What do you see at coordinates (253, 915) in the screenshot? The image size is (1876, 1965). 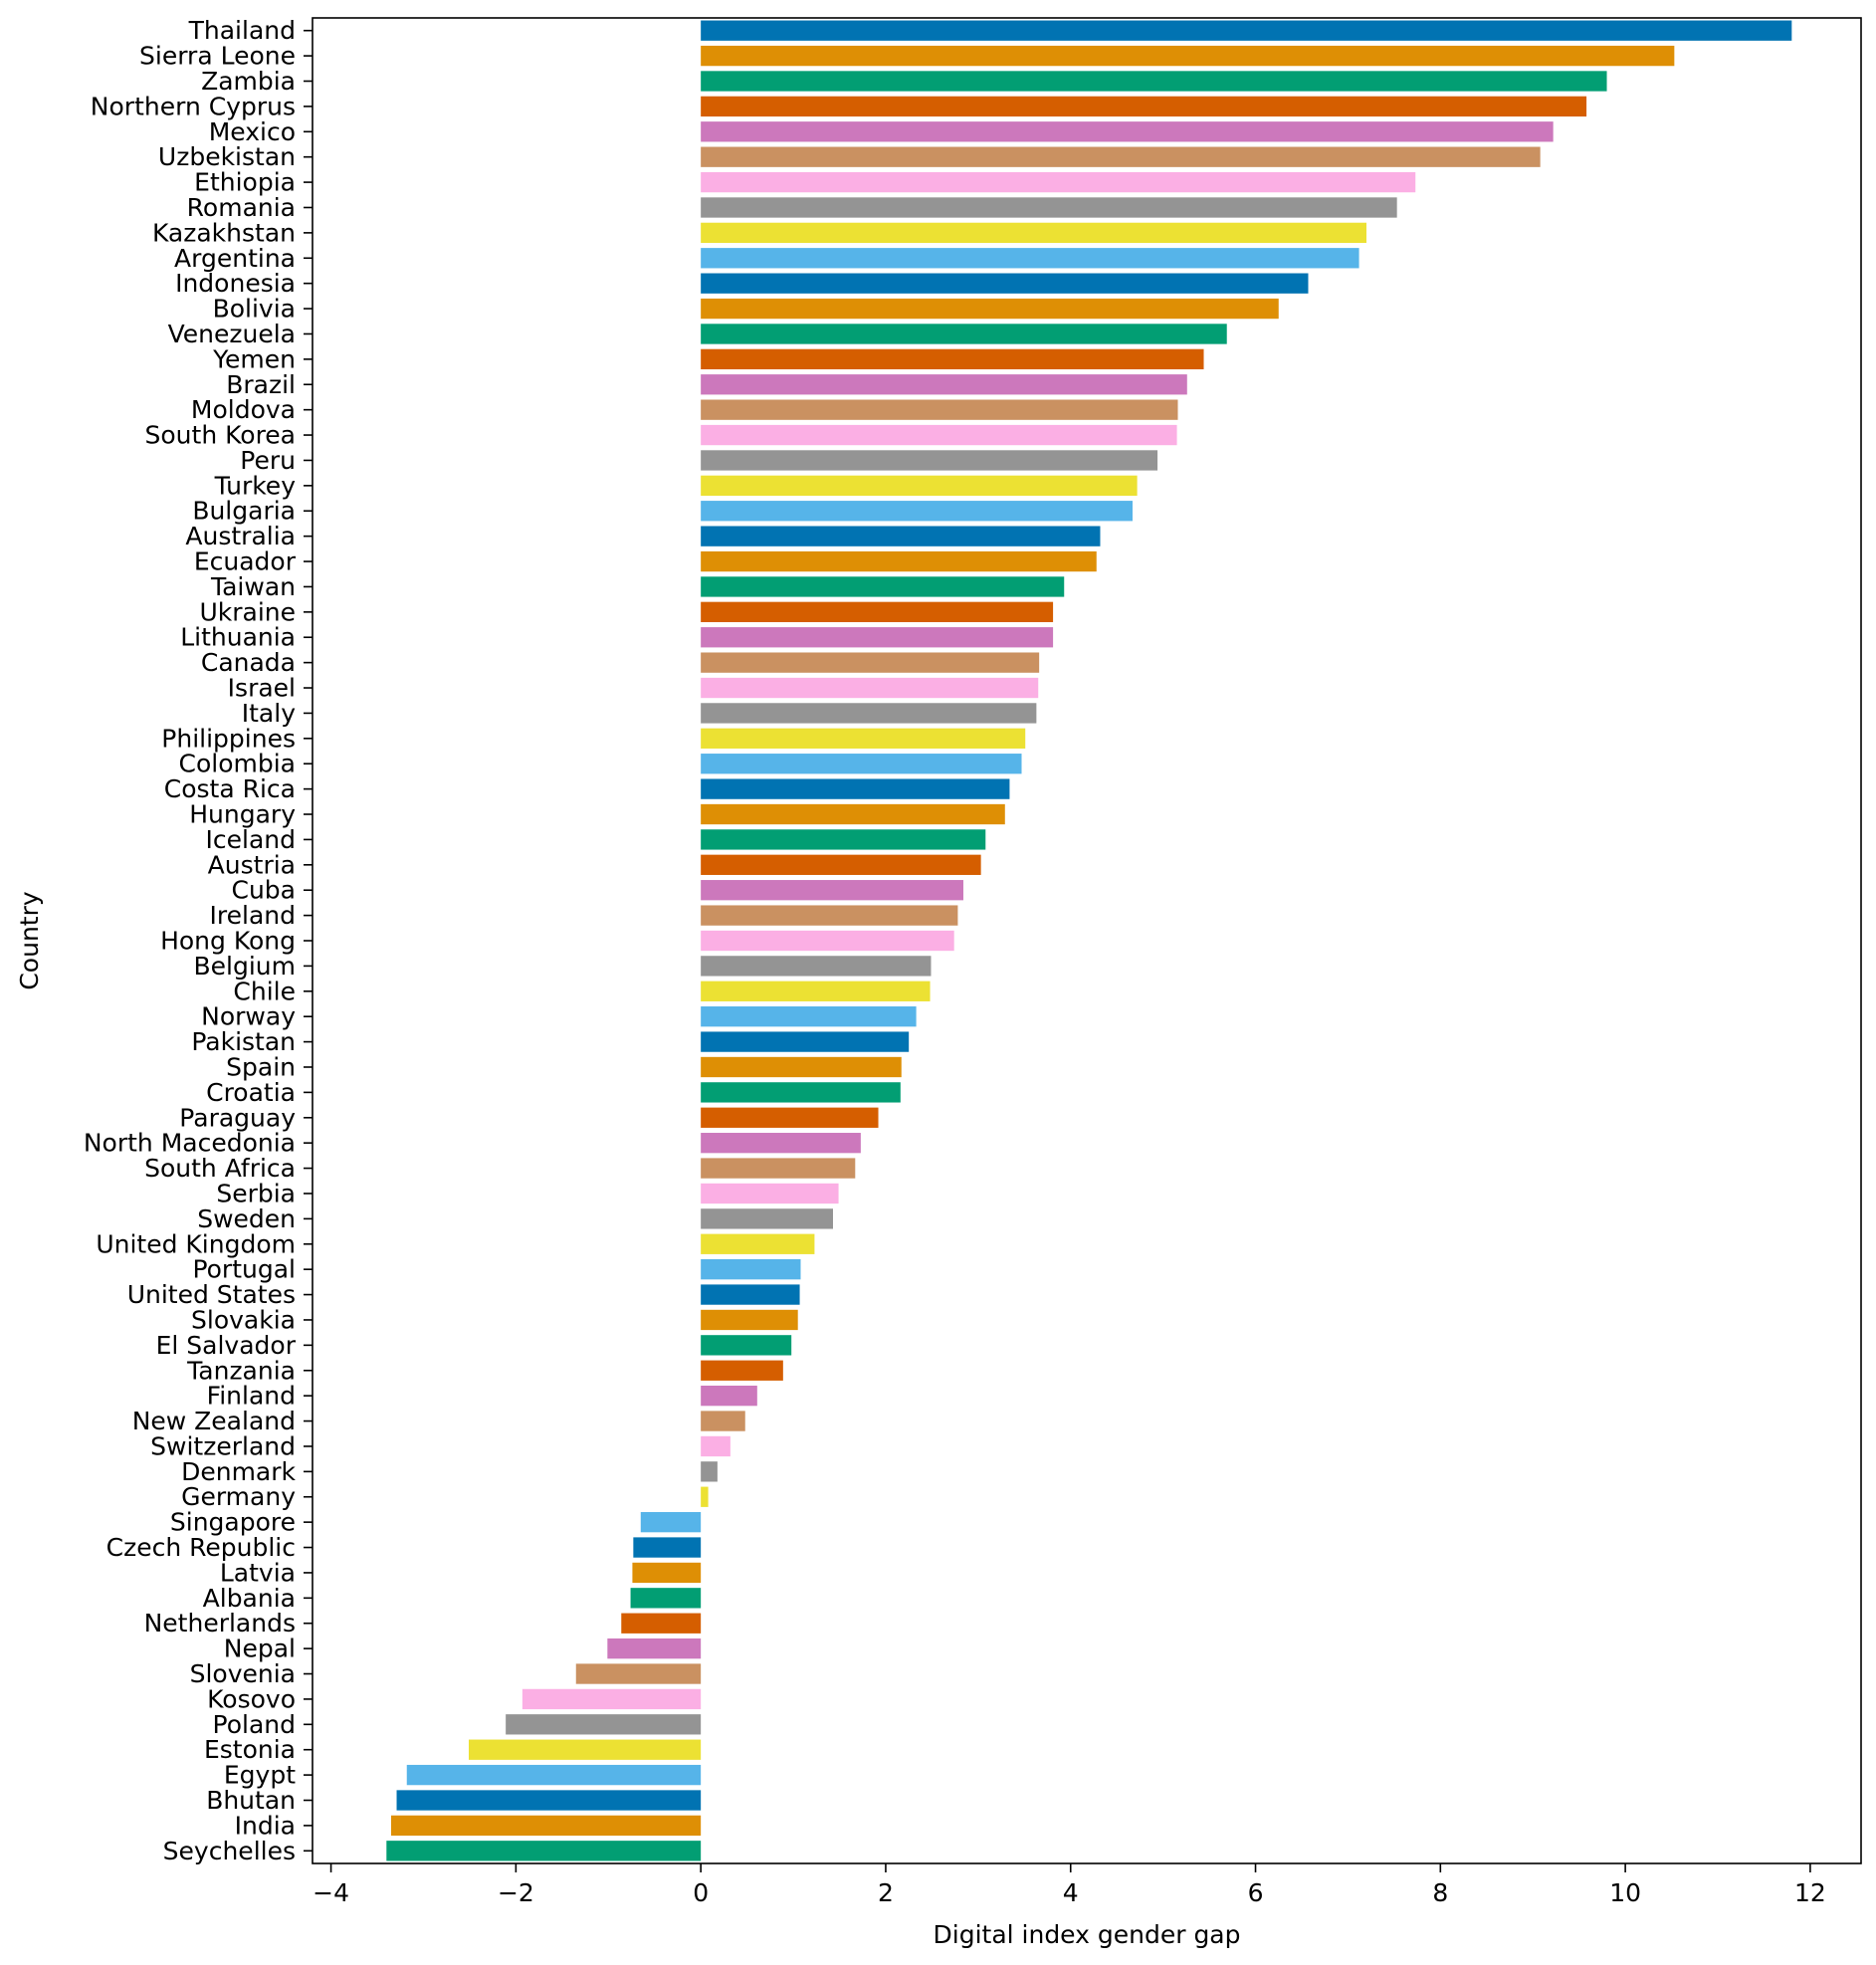 I see `y-tick-label: Ireland` at bounding box center [253, 915].